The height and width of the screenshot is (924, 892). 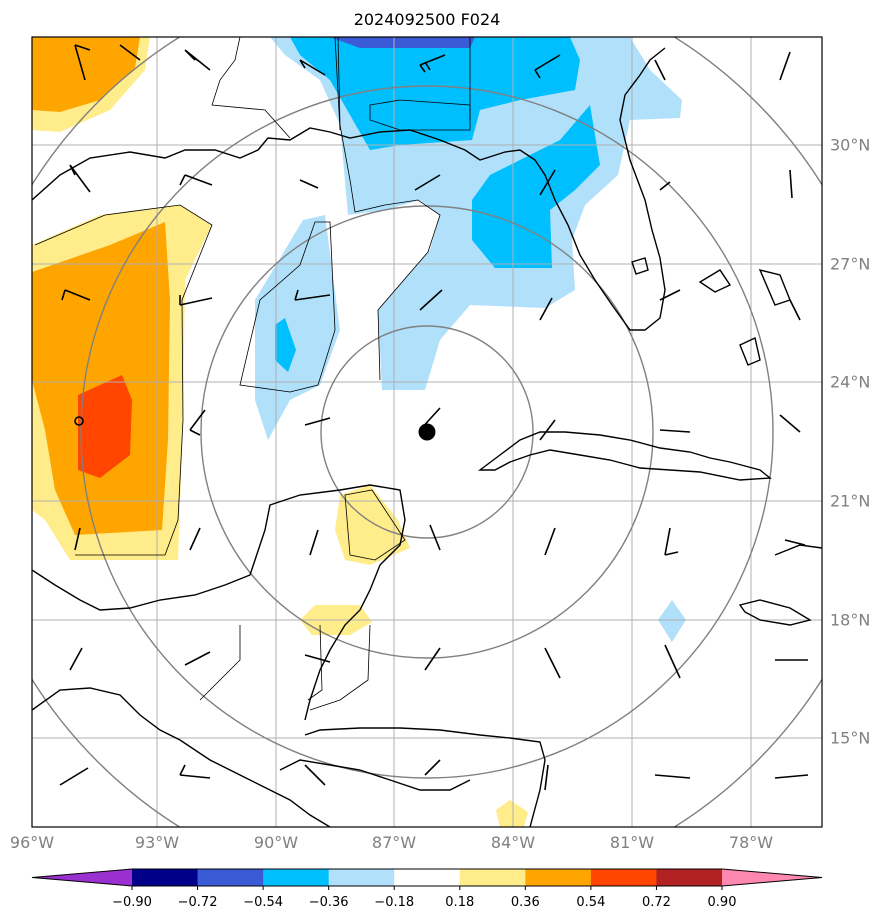 What do you see at coordinates (850, 264) in the screenshot?
I see `lat-label: 27°N` at bounding box center [850, 264].